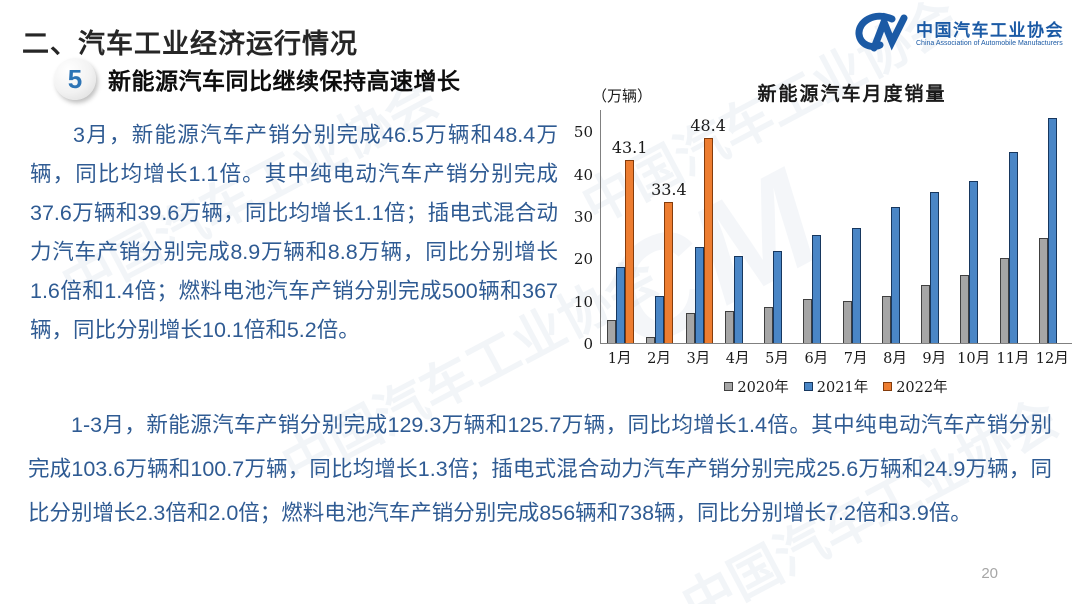 Image resolution: width=1080 pixels, height=604 pixels. I want to click on bar-group-1月: 43.1, so click(624, 226).